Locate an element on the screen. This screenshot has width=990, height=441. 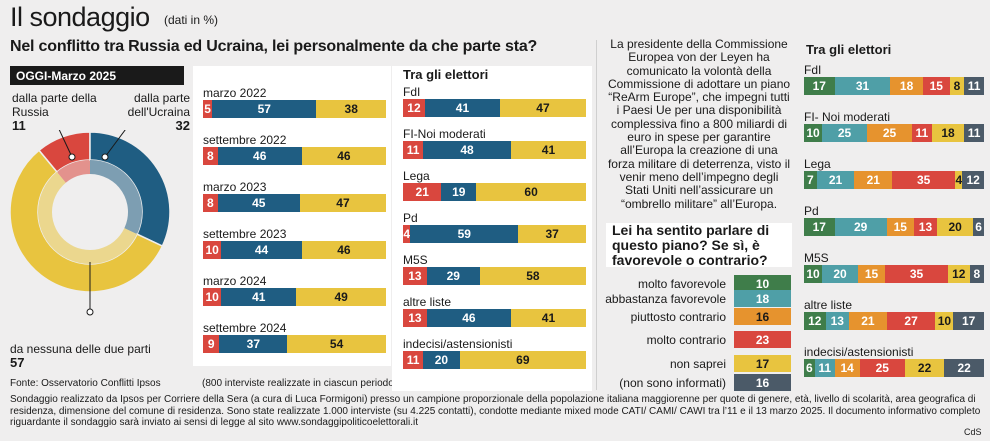
plan-row-label: molto favorevole is located at coordinates (681, 284).